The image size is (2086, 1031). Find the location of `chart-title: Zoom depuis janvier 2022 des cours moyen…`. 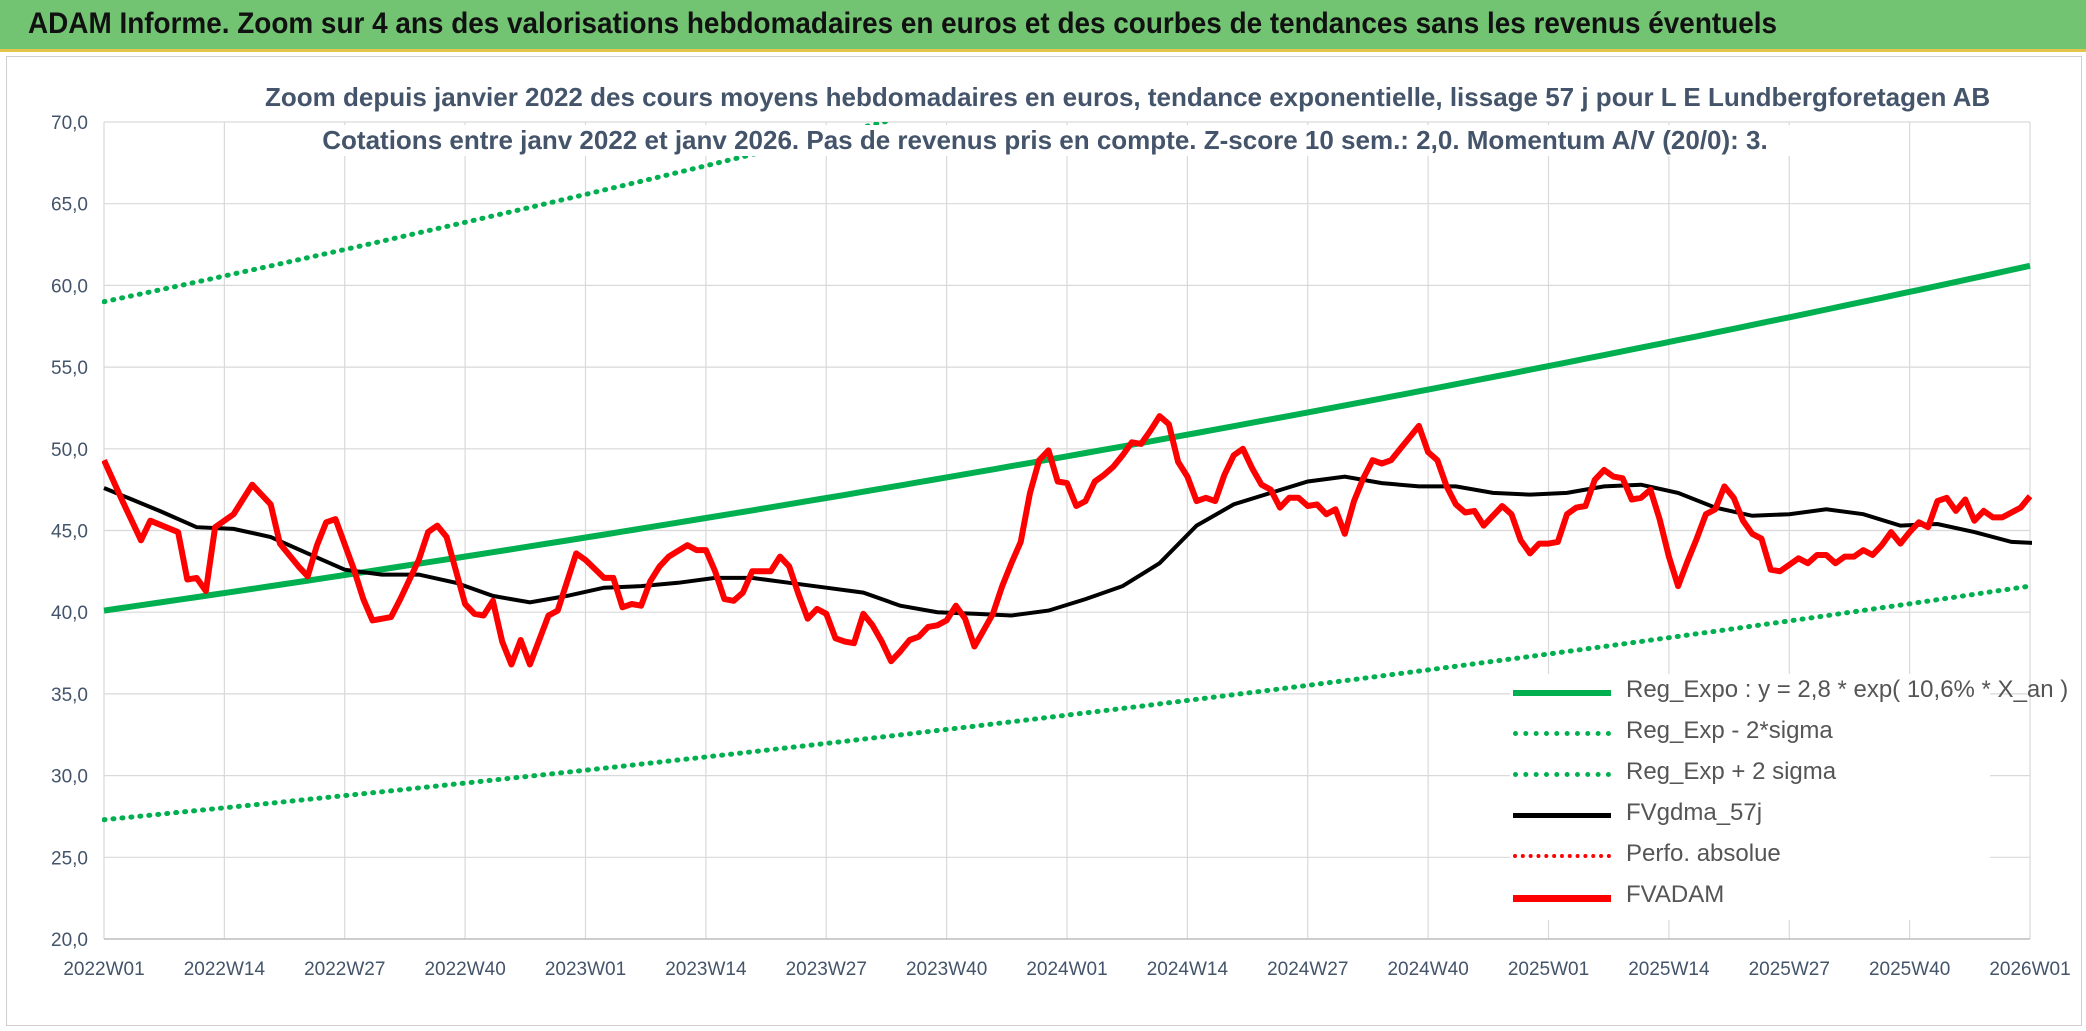

chart-title: Zoom depuis janvier 2022 des cours moyen… is located at coordinates (1128, 97).